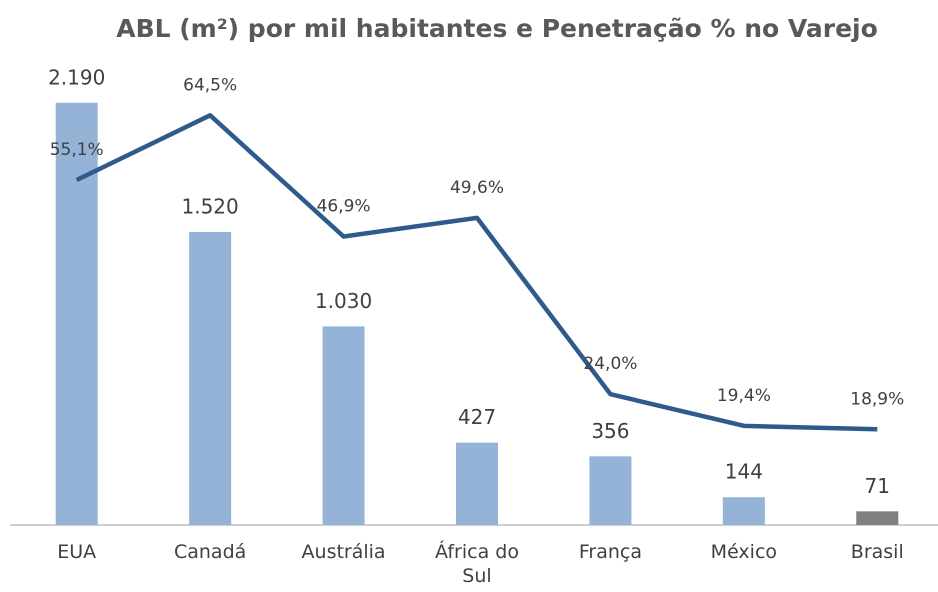 The width and height of the screenshot is (938, 592). I want to click on line-value-label: 18,9%, so click(877, 399).